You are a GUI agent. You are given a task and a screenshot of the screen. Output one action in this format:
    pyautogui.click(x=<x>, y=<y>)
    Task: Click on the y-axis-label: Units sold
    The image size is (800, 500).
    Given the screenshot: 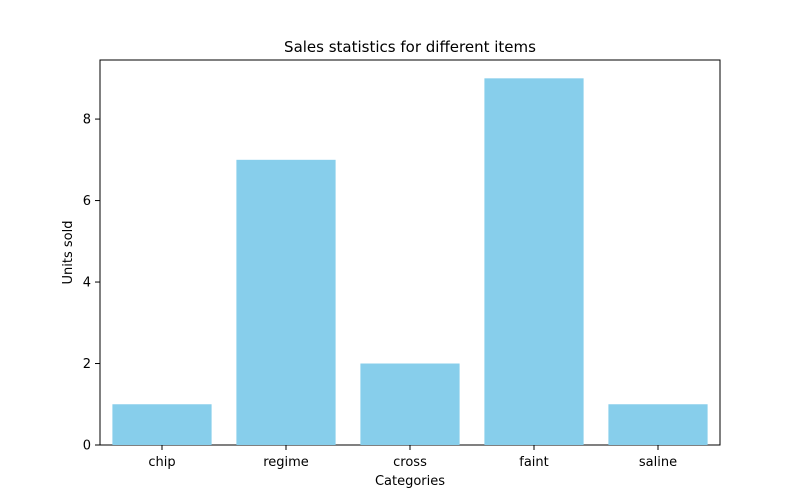 What is the action you would take?
    pyautogui.click(x=68, y=253)
    